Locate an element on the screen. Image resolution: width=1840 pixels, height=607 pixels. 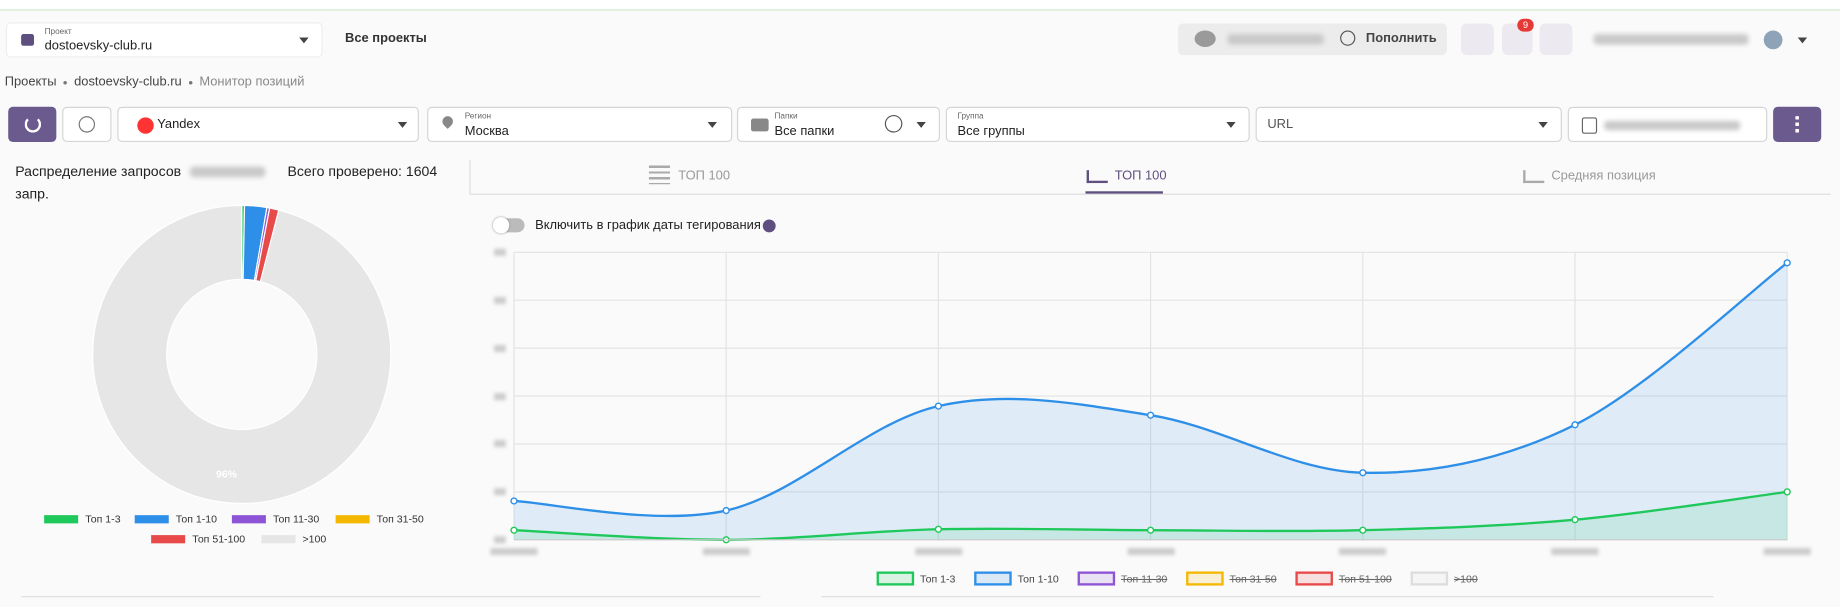
tab: ТОП 100 is located at coordinates (704, 176).